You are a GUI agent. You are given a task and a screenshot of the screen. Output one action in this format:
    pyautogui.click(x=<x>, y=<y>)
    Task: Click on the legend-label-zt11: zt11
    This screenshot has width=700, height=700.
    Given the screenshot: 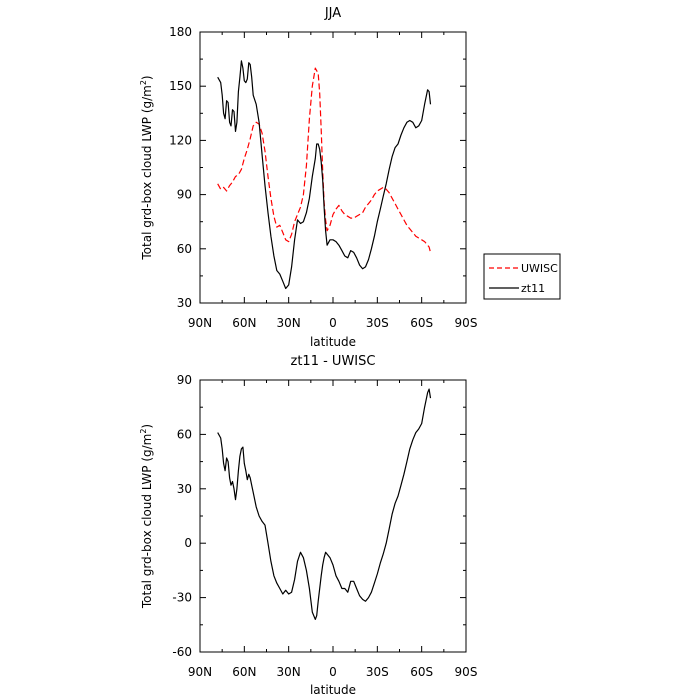 What is the action you would take?
    pyautogui.click(x=533, y=288)
    